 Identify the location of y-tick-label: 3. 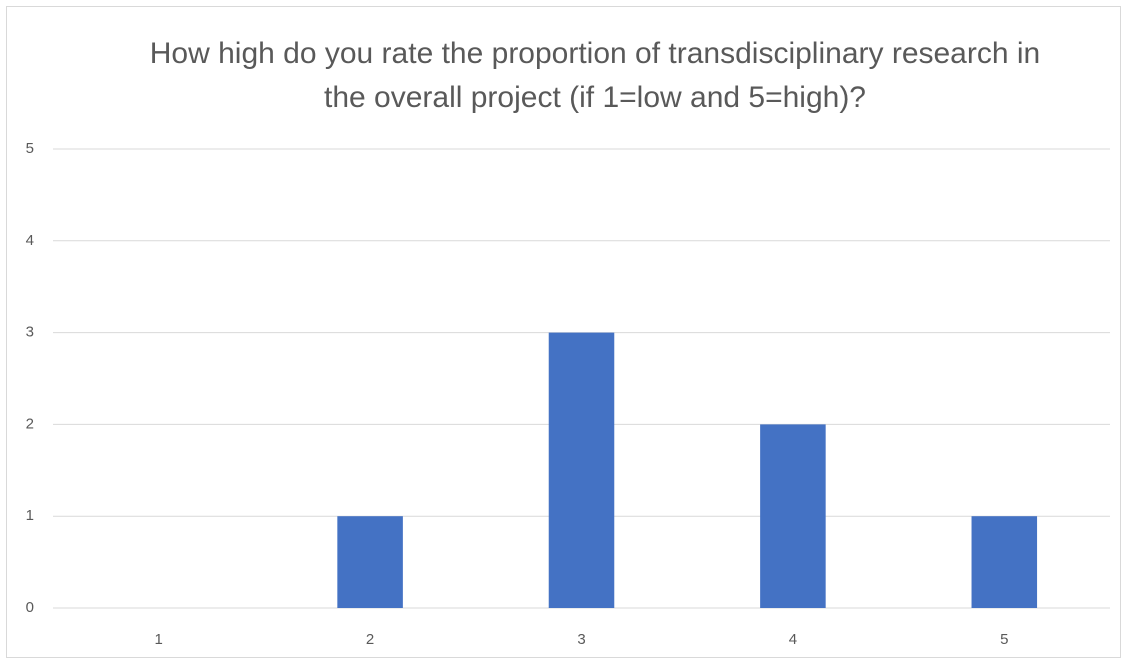
(30, 332).